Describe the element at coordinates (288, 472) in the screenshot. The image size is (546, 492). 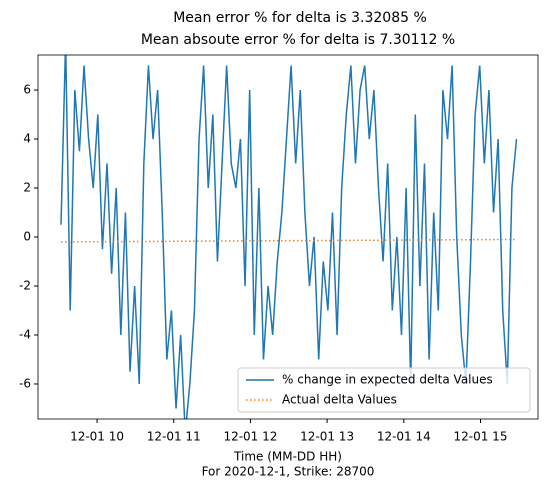
I see `x-axis-label: For 2020-12-1, Strike: 28700` at that location.